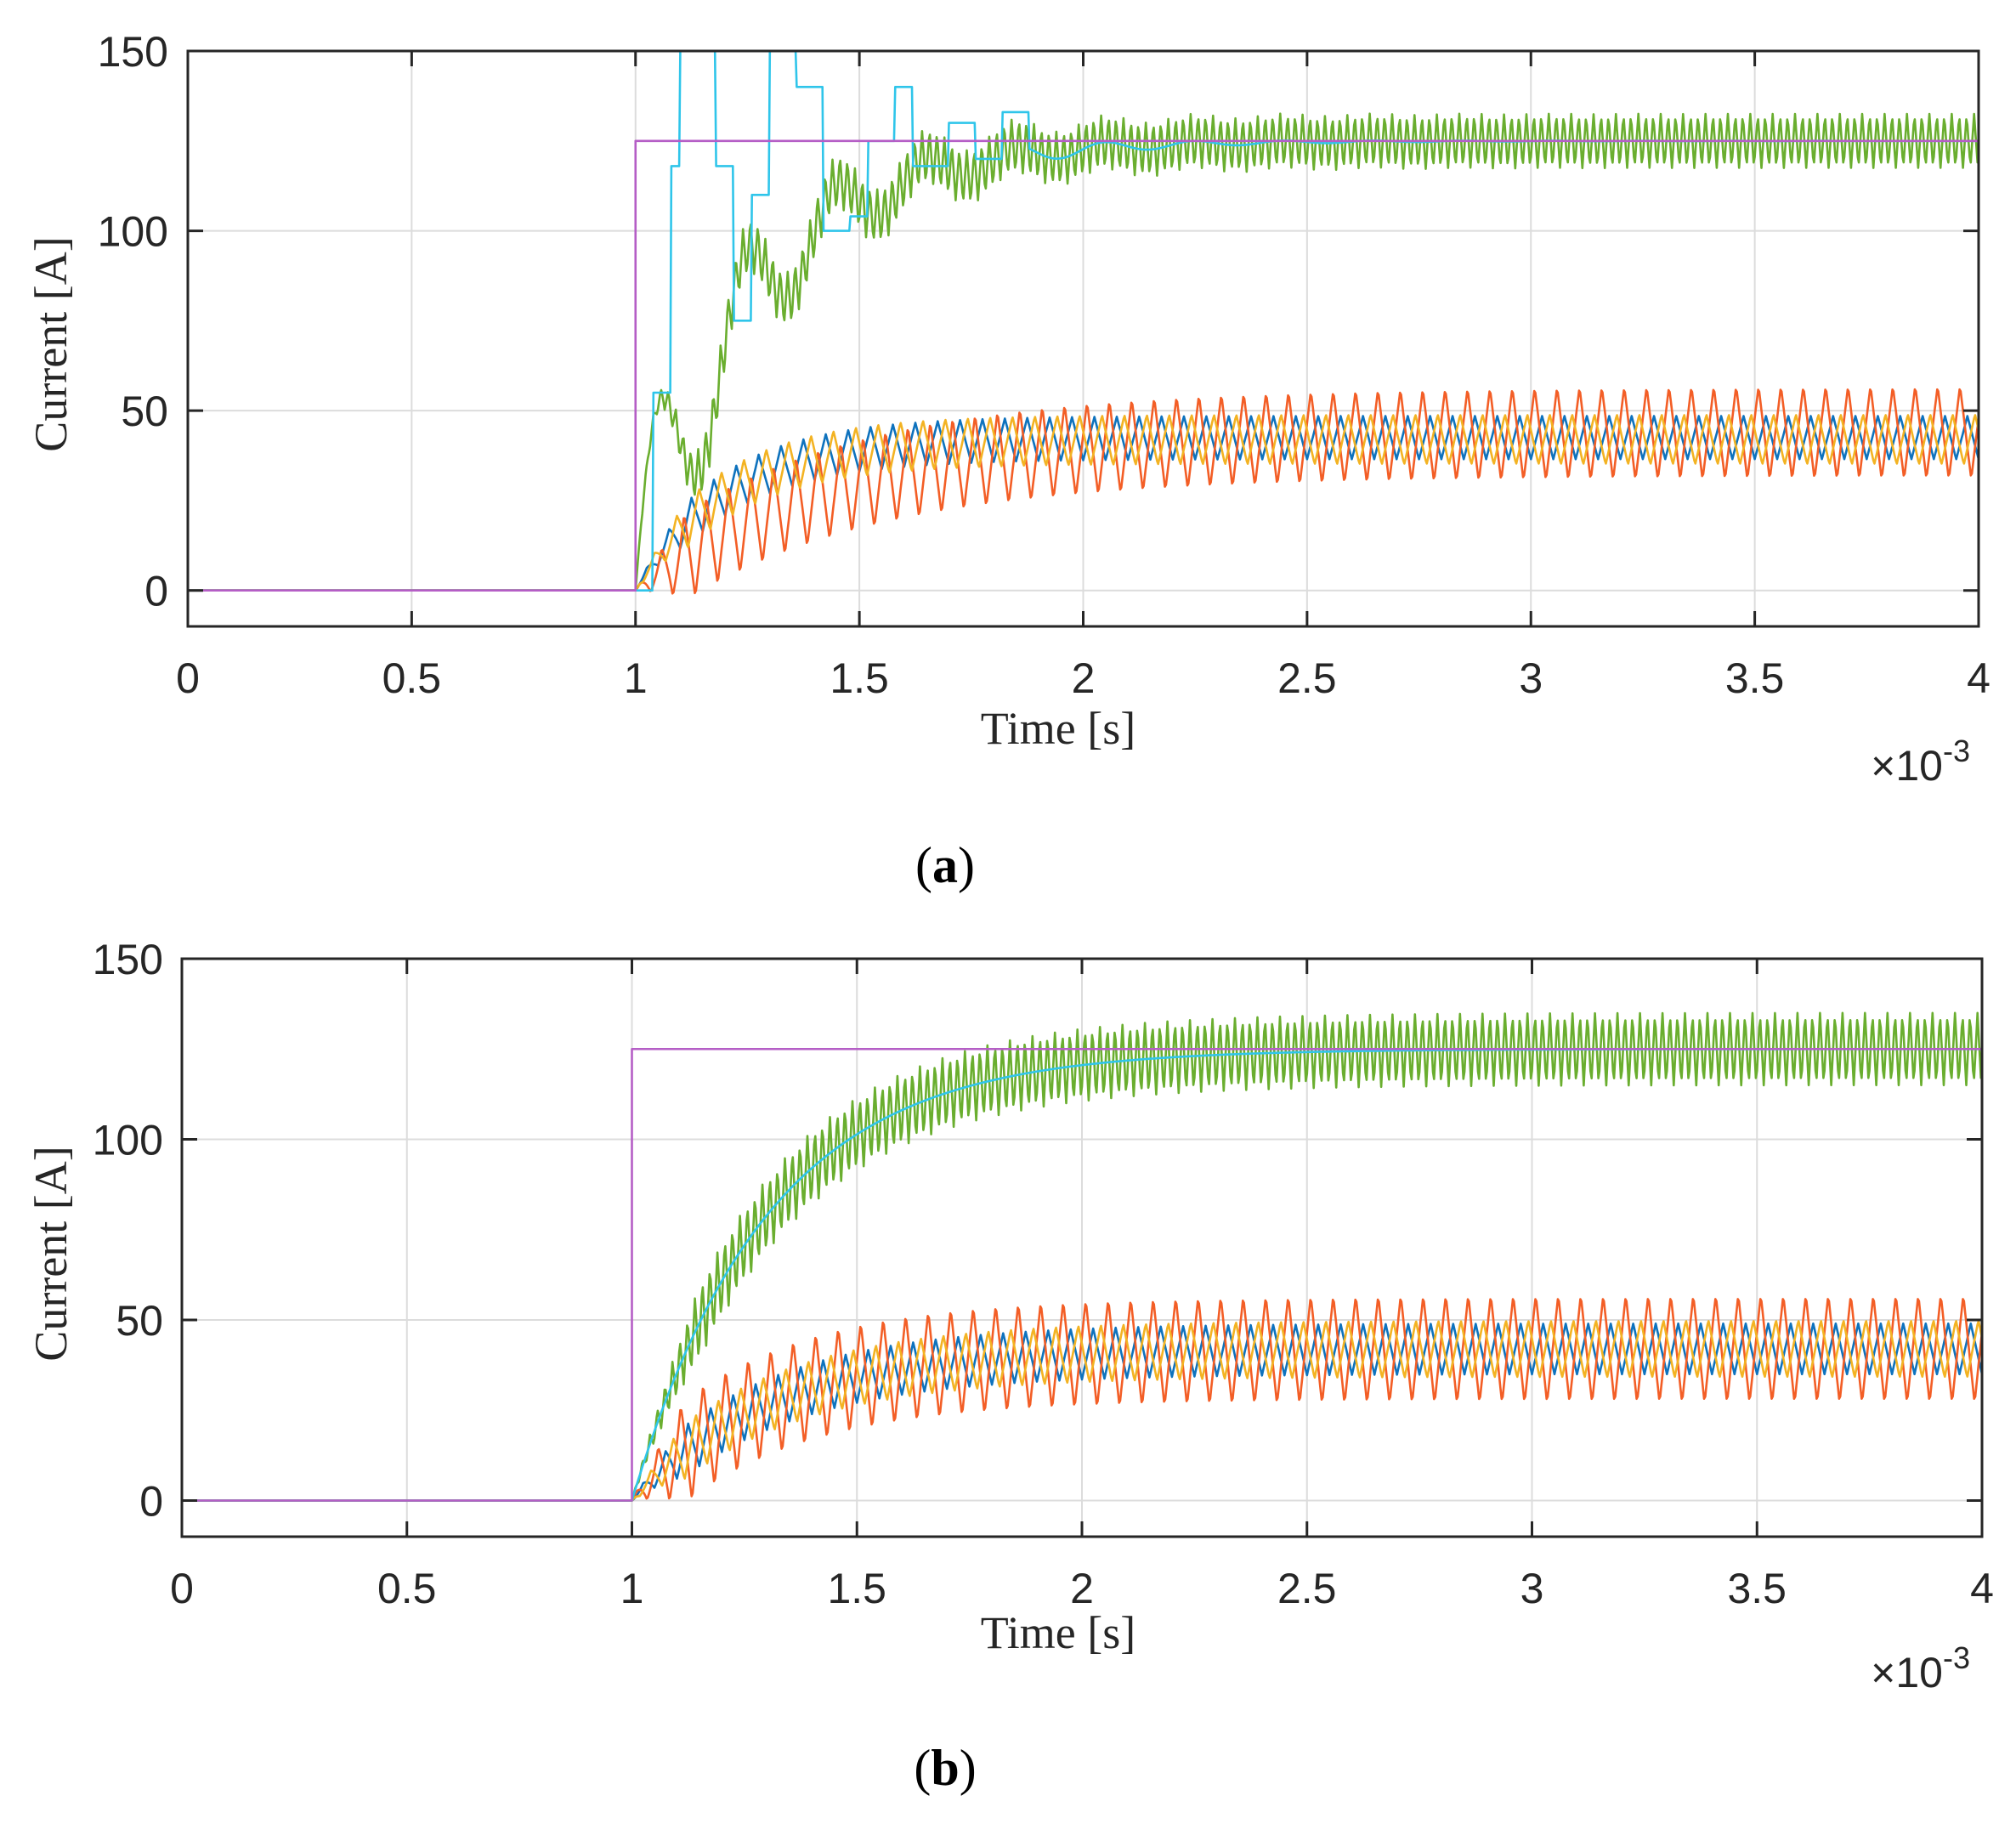 This screenshot has width=2016, height=1835. What do you see at coordinates (133, 52) in the screenshot?
I see `panel-a-ytick-label: 150` at bounding box center [133, 52].